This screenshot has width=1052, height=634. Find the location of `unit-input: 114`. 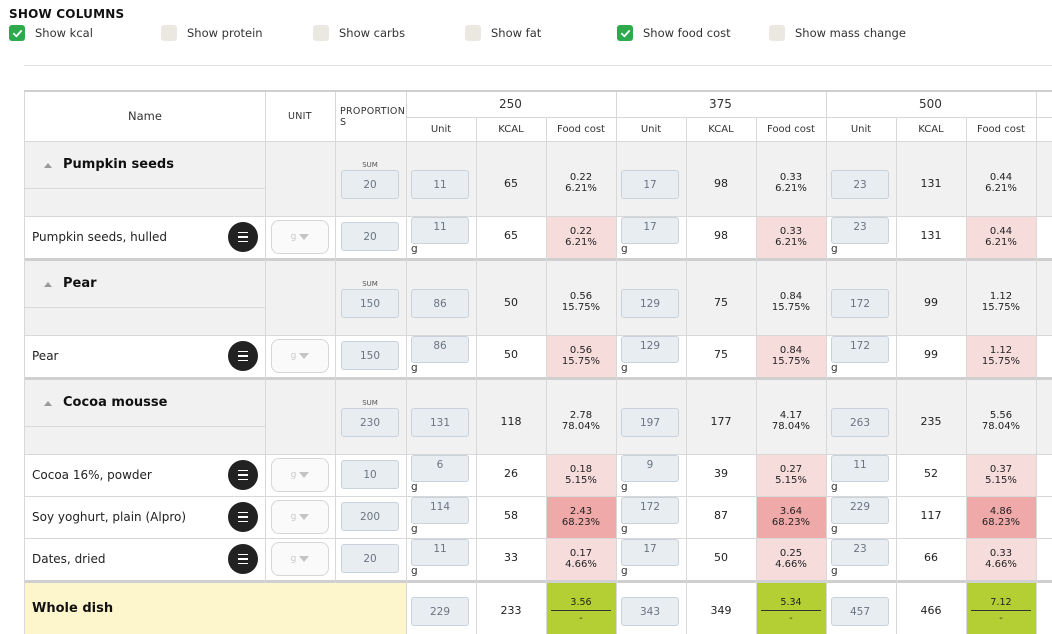

unit-input: 114 is located at coordinates (440, 510).